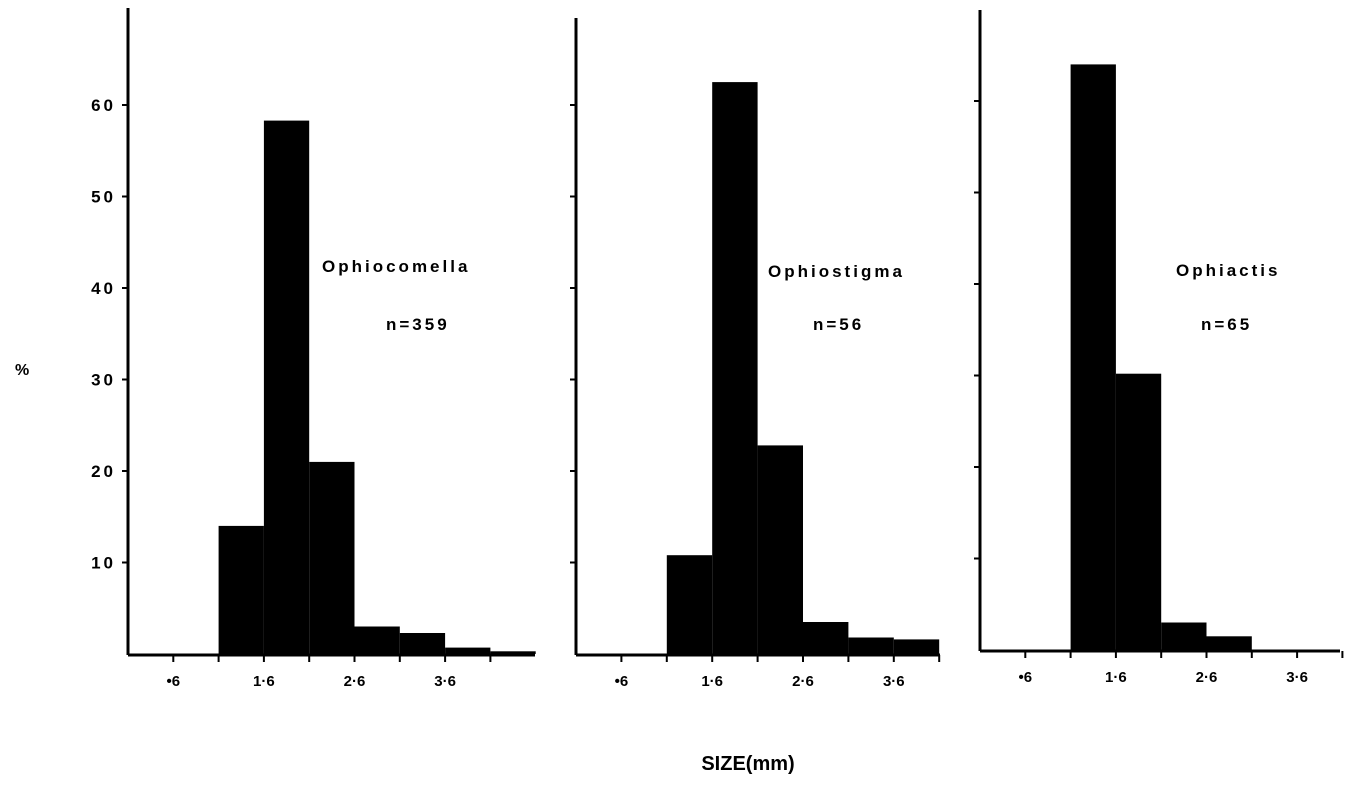 The image size is (1355, 787). What do you see at coordinates (747, 764) in the screenshot?
I see `x-axis-label: SIZE(mm)` at bounding box center [747, 764].